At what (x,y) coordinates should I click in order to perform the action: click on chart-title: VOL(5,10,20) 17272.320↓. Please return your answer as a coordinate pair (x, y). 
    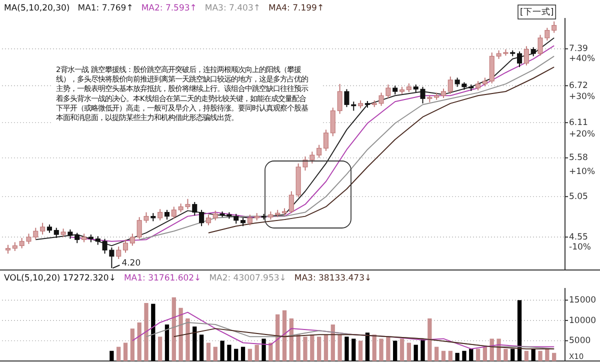
    Looking at the image, I should click on (60, 278).